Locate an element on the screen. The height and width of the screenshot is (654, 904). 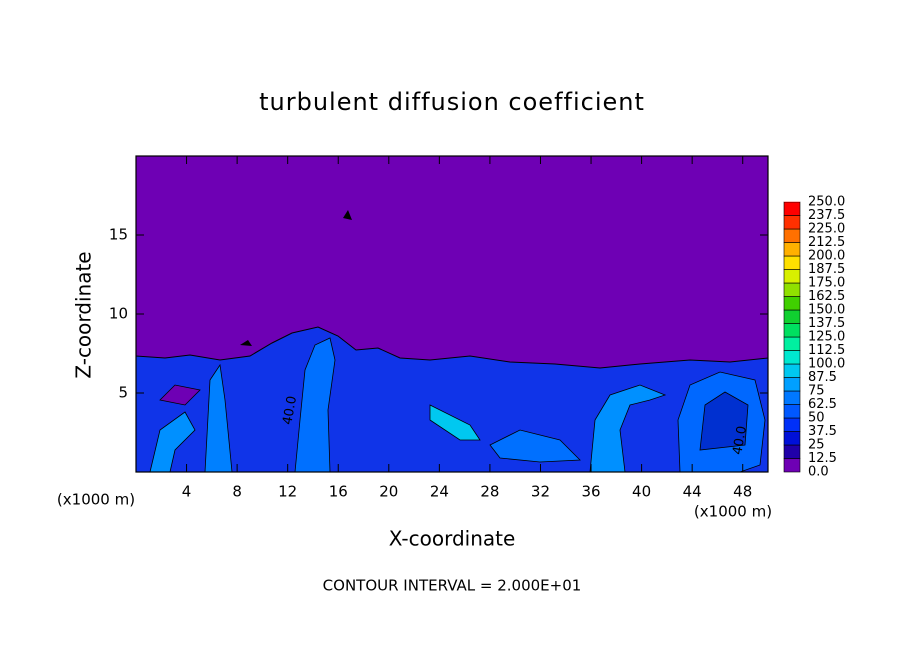
footnote: CONTOUR INTERVAL = 2.000E+01 is located at coordinates (452, 586).